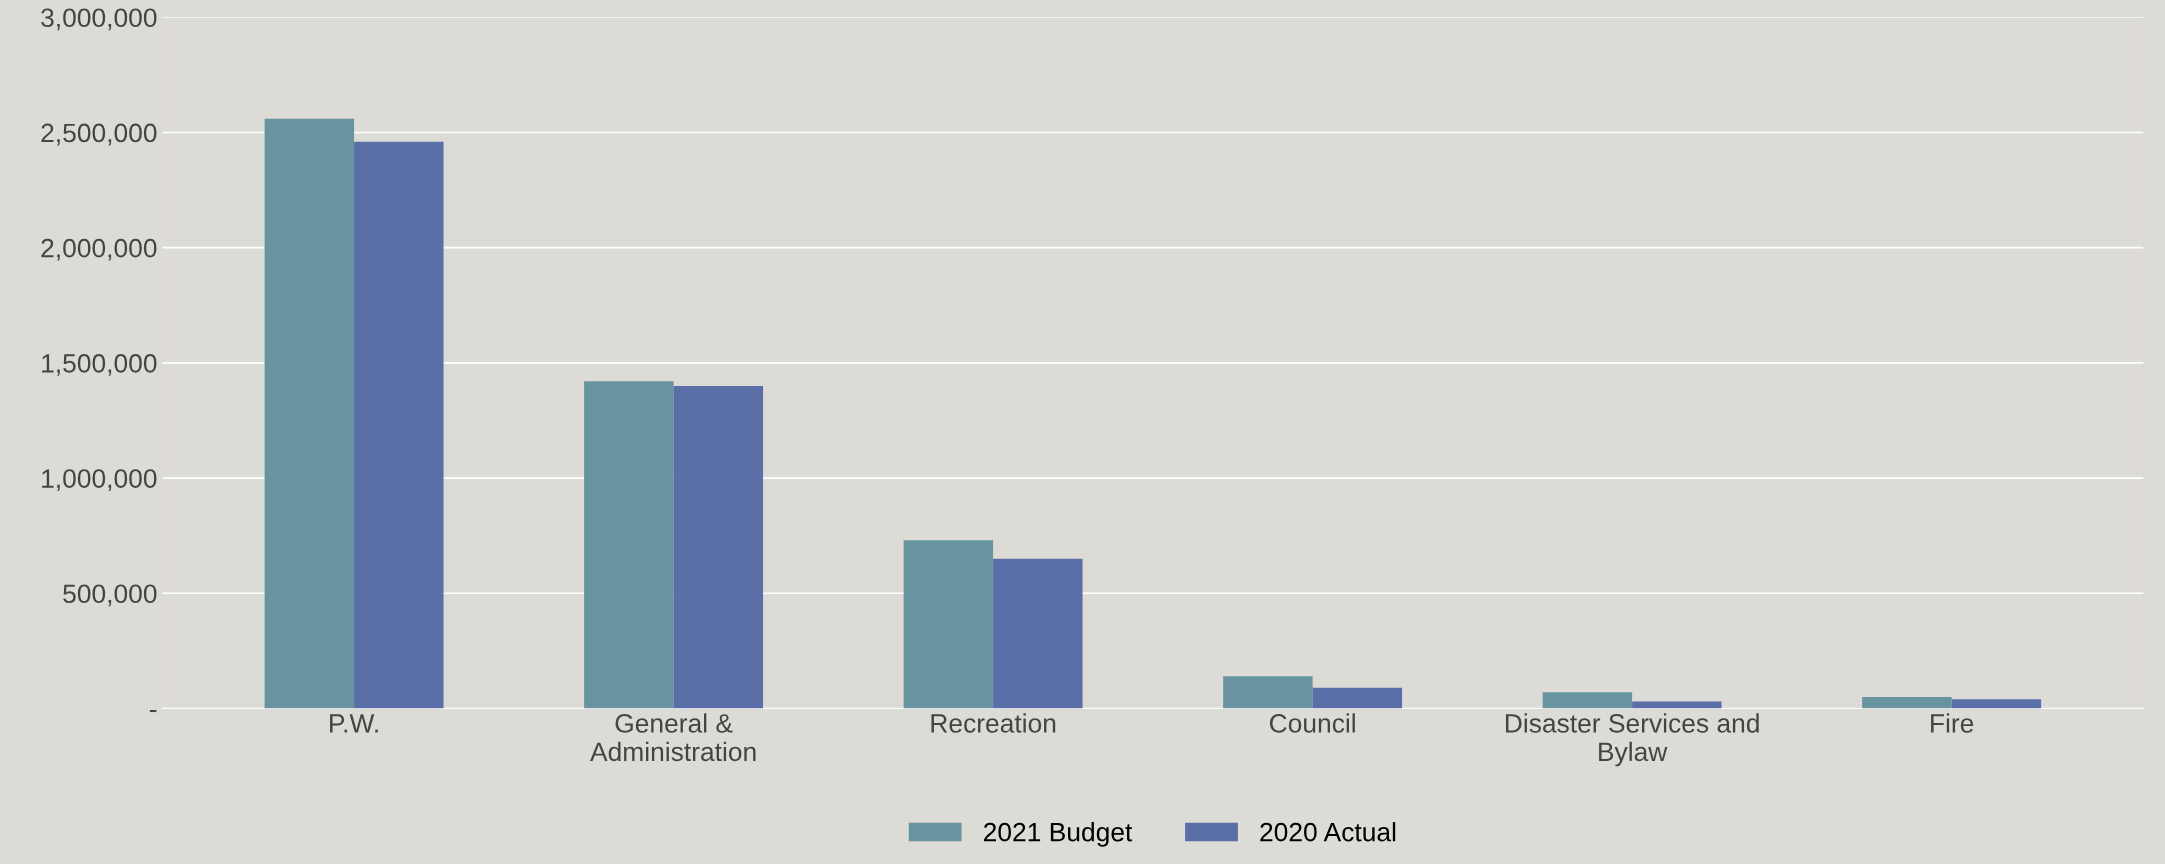 The height and width of the screenshot is (864, 2165). I want to click on y-tick-label: 500,000, so click(110, 595).